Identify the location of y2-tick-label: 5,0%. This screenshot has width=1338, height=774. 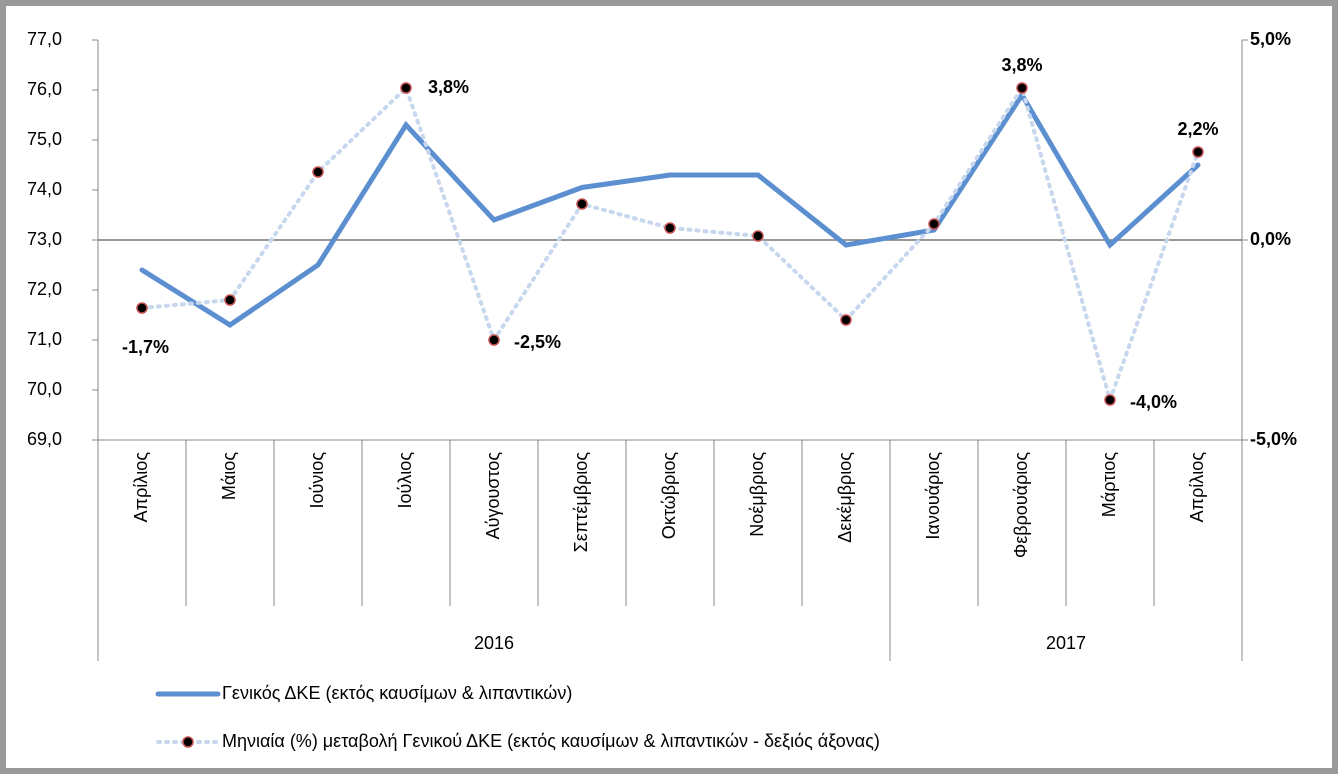
(1270, 39).